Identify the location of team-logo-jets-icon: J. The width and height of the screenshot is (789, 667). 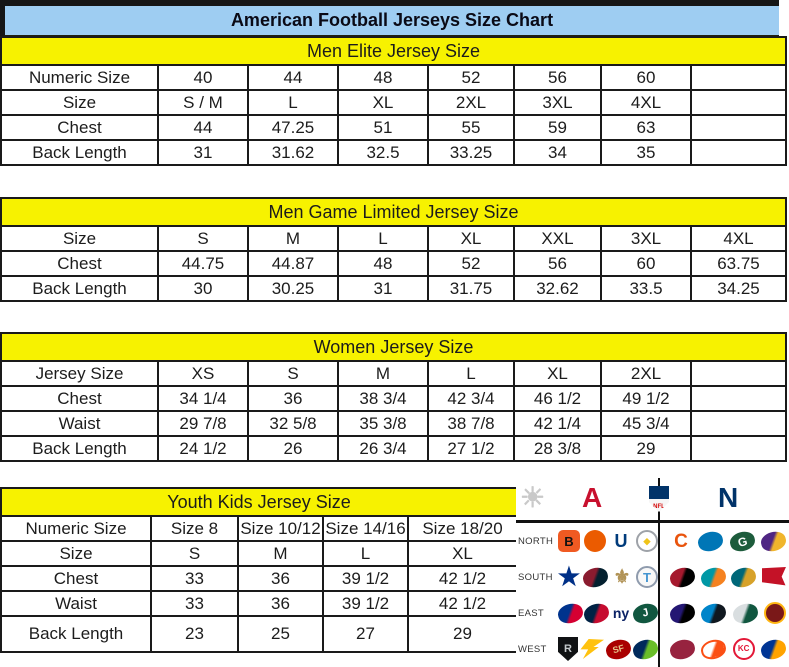
(645, 613).